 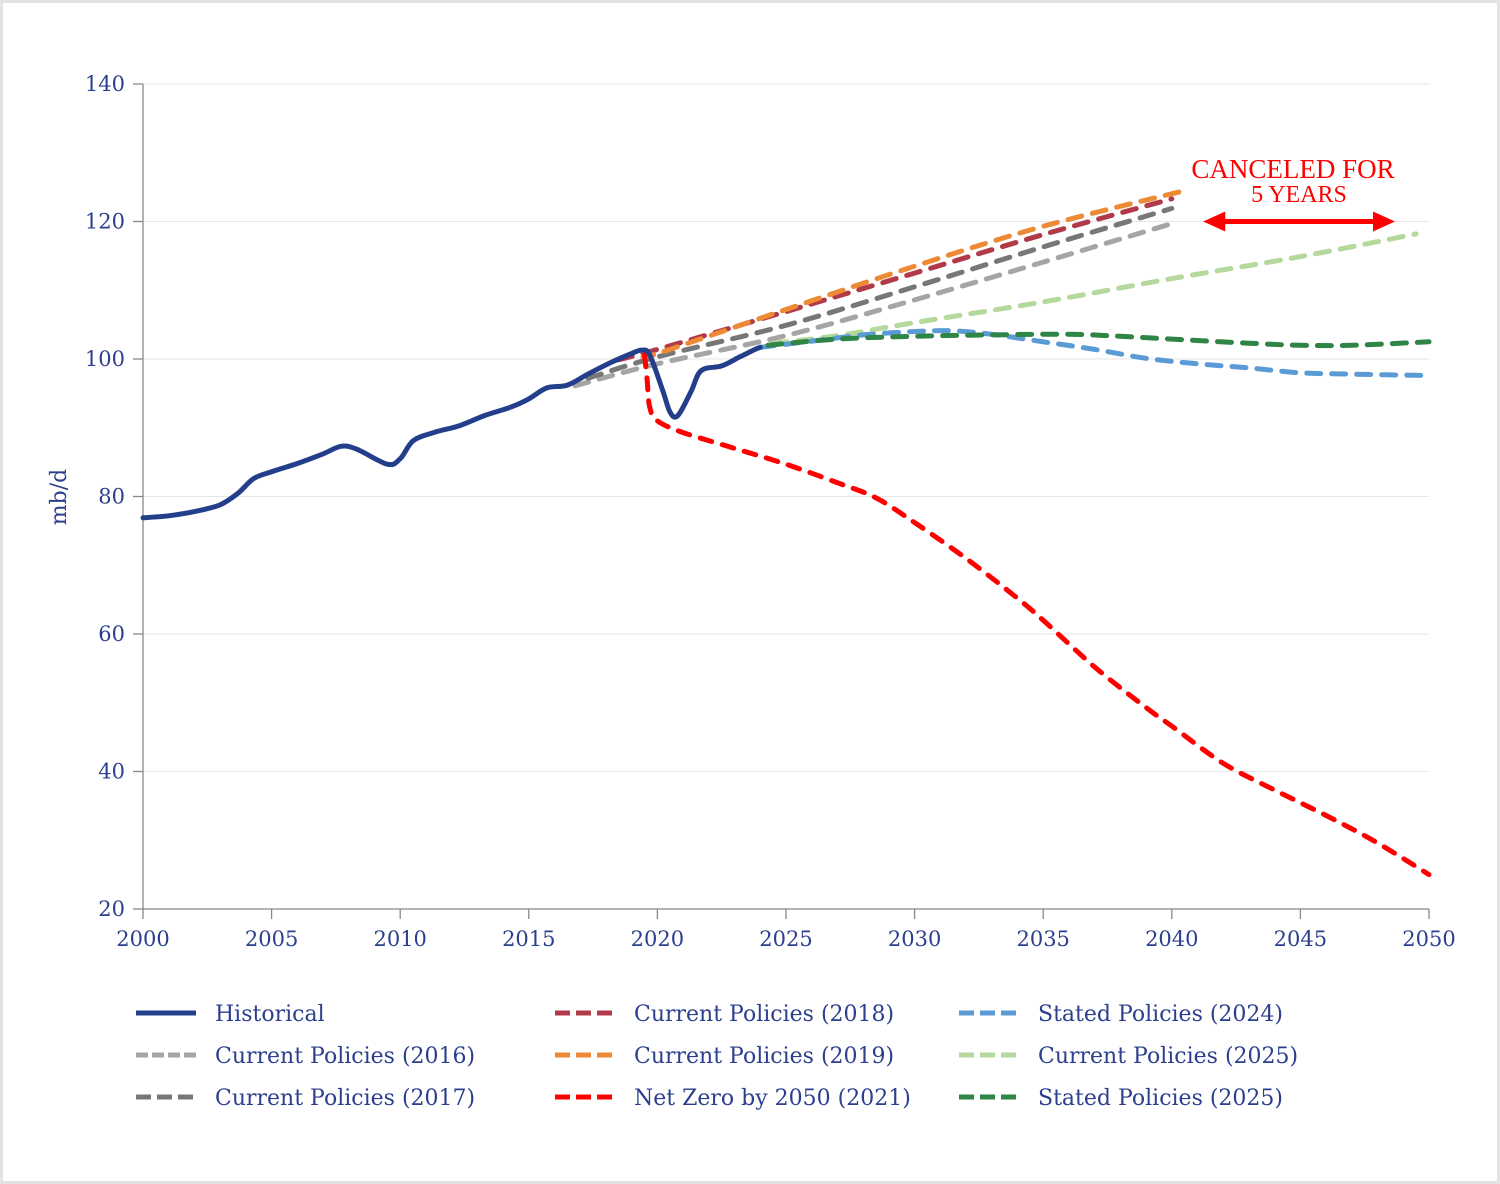 I want to click on x-tick-label-2035: 2035, so click(x=1042, y=939).